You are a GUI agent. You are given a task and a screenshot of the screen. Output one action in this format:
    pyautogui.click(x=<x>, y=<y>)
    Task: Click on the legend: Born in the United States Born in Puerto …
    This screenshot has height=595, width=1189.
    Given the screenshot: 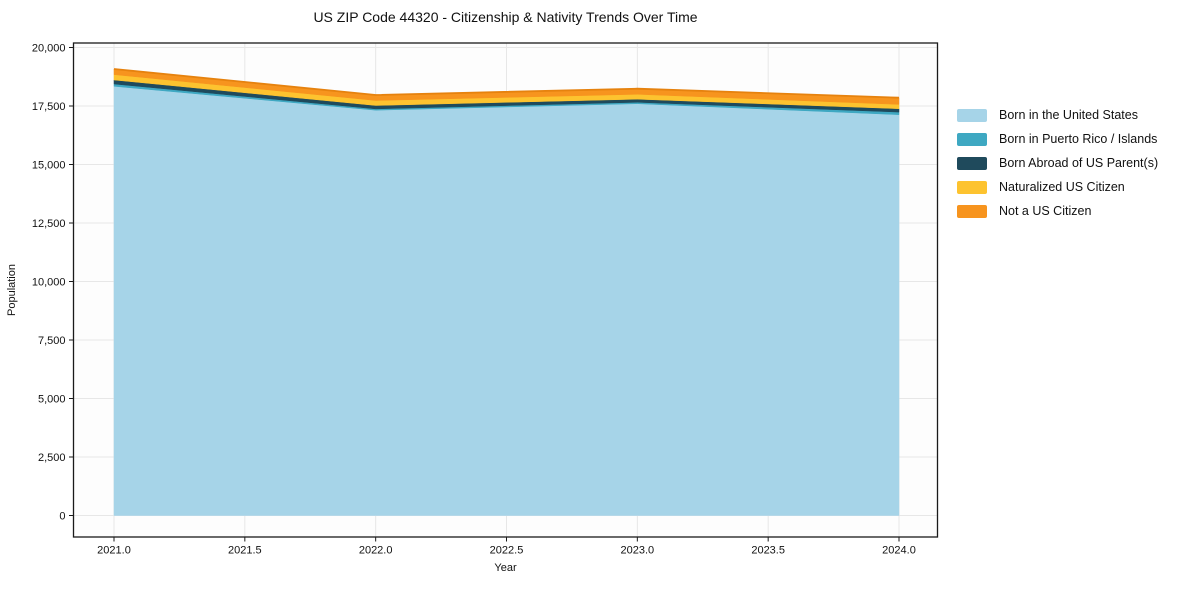 What is the action you would take?
    pyautogui.click(x=1057, y=163)
    